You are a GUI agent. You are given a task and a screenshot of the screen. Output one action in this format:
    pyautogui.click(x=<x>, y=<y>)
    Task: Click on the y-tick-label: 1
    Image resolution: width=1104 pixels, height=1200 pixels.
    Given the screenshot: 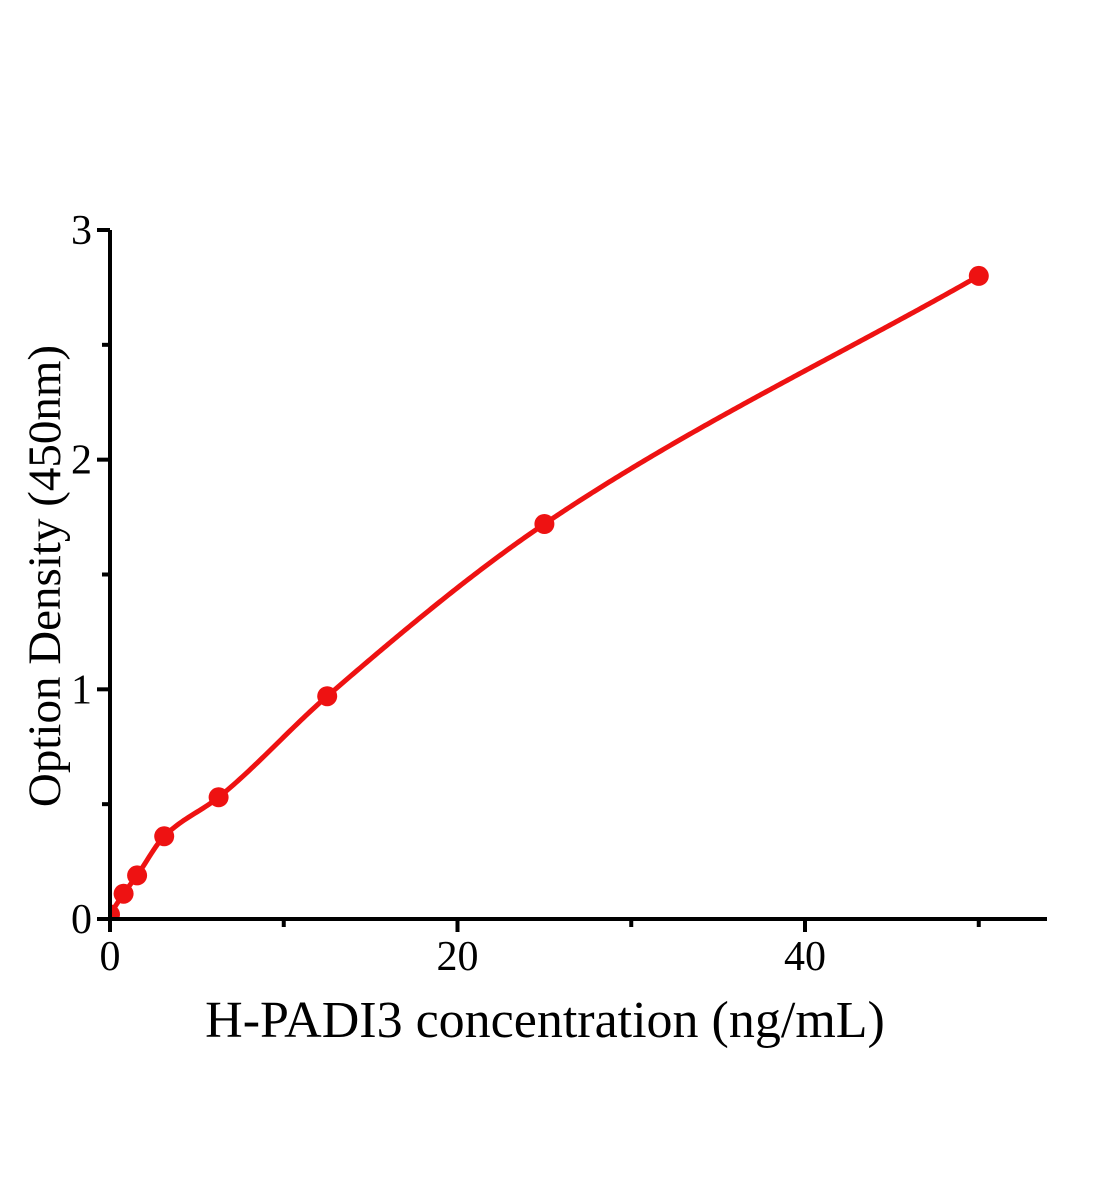 What is the action you would take?
    pyautogui.click(x=81, y=690)
    